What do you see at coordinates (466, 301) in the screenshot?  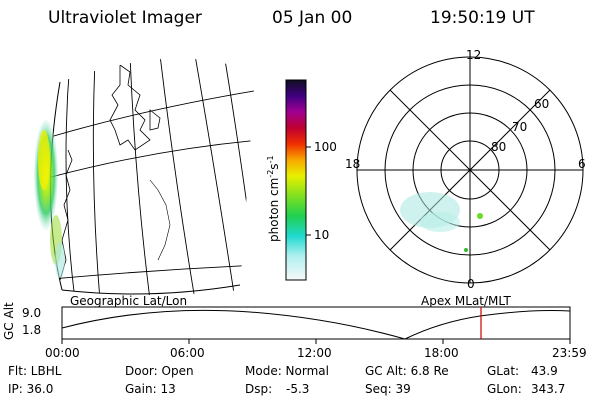 I see `panel-label-apex: Apex MLat/MLT` at bounding box center [466, 301].